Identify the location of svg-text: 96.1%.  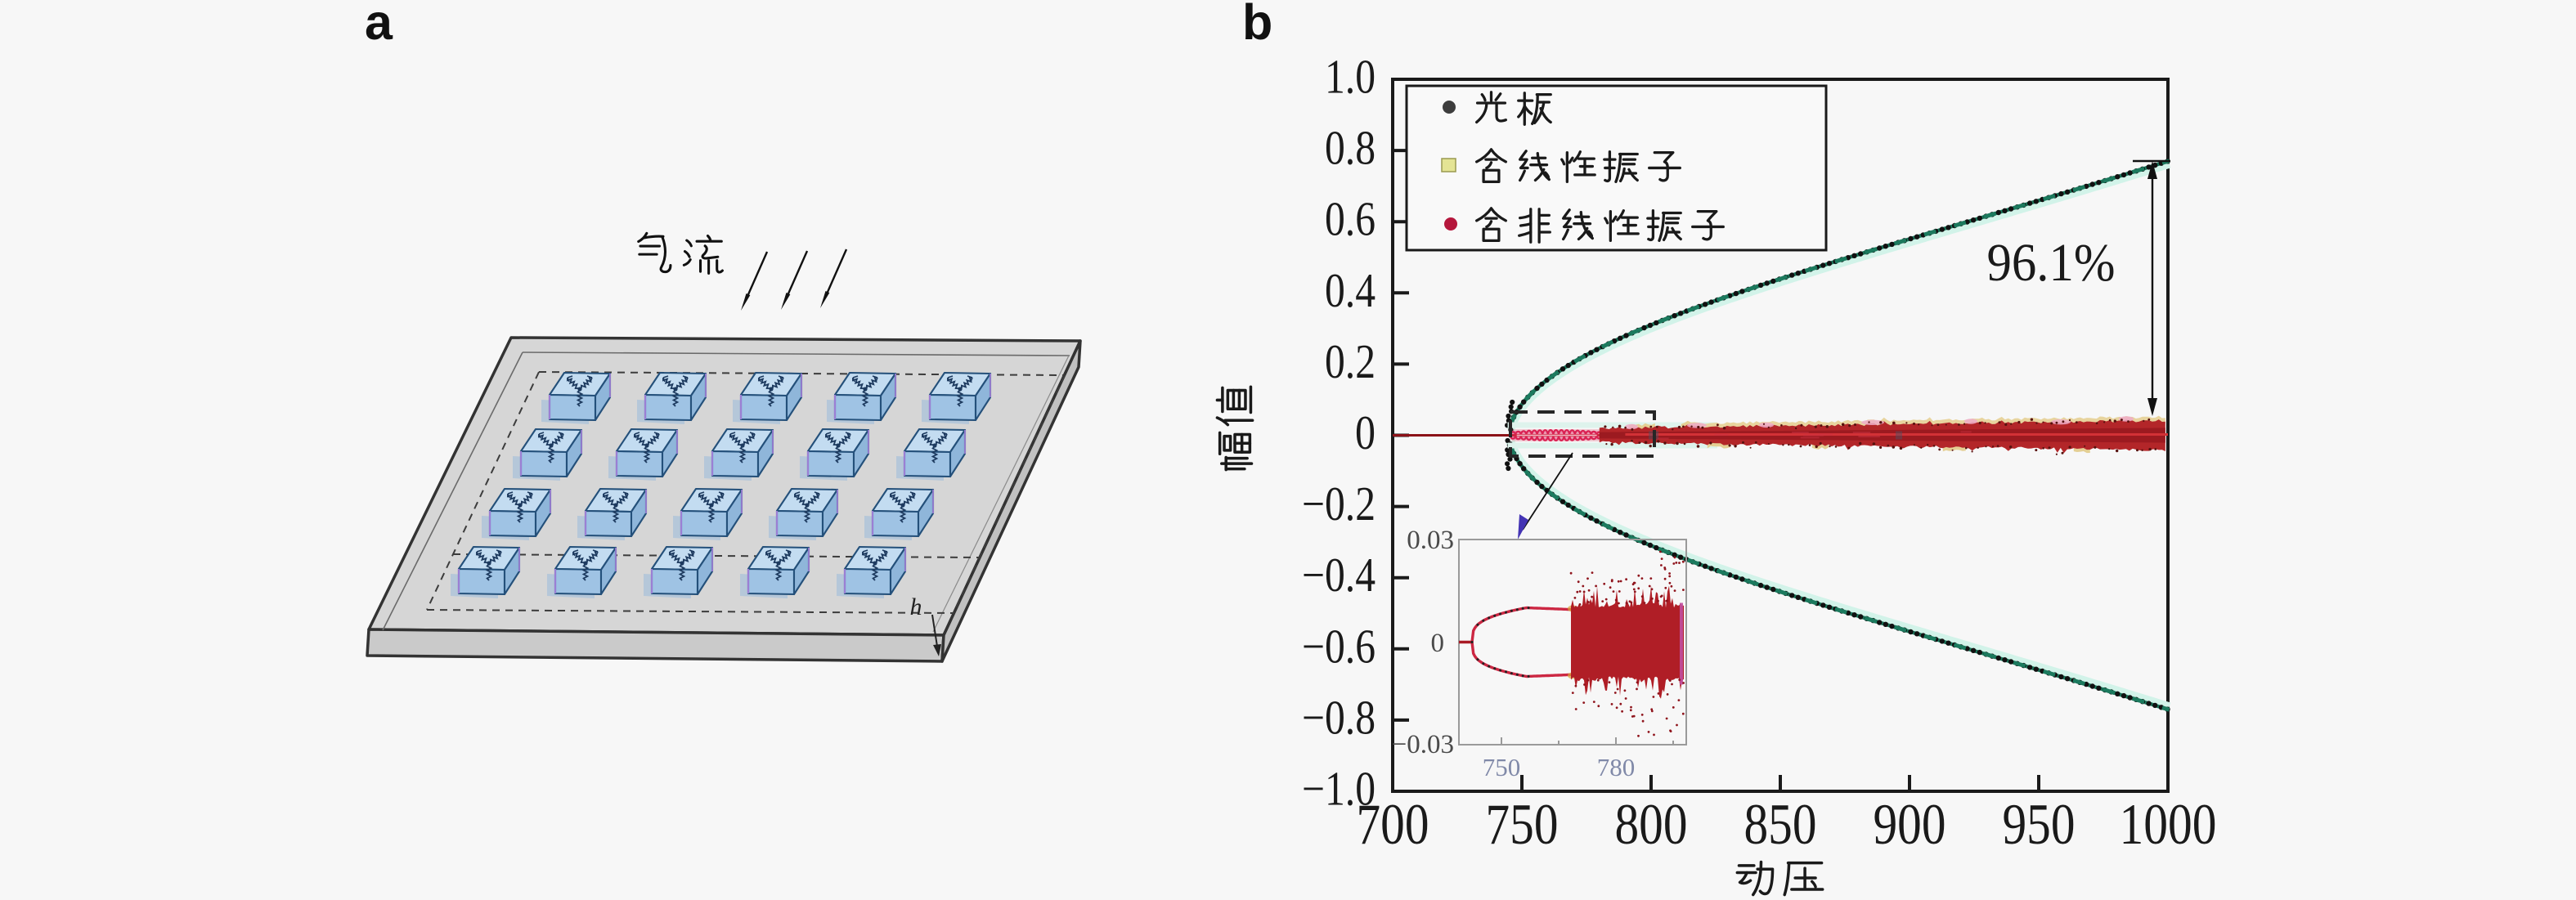
(2052, 263).